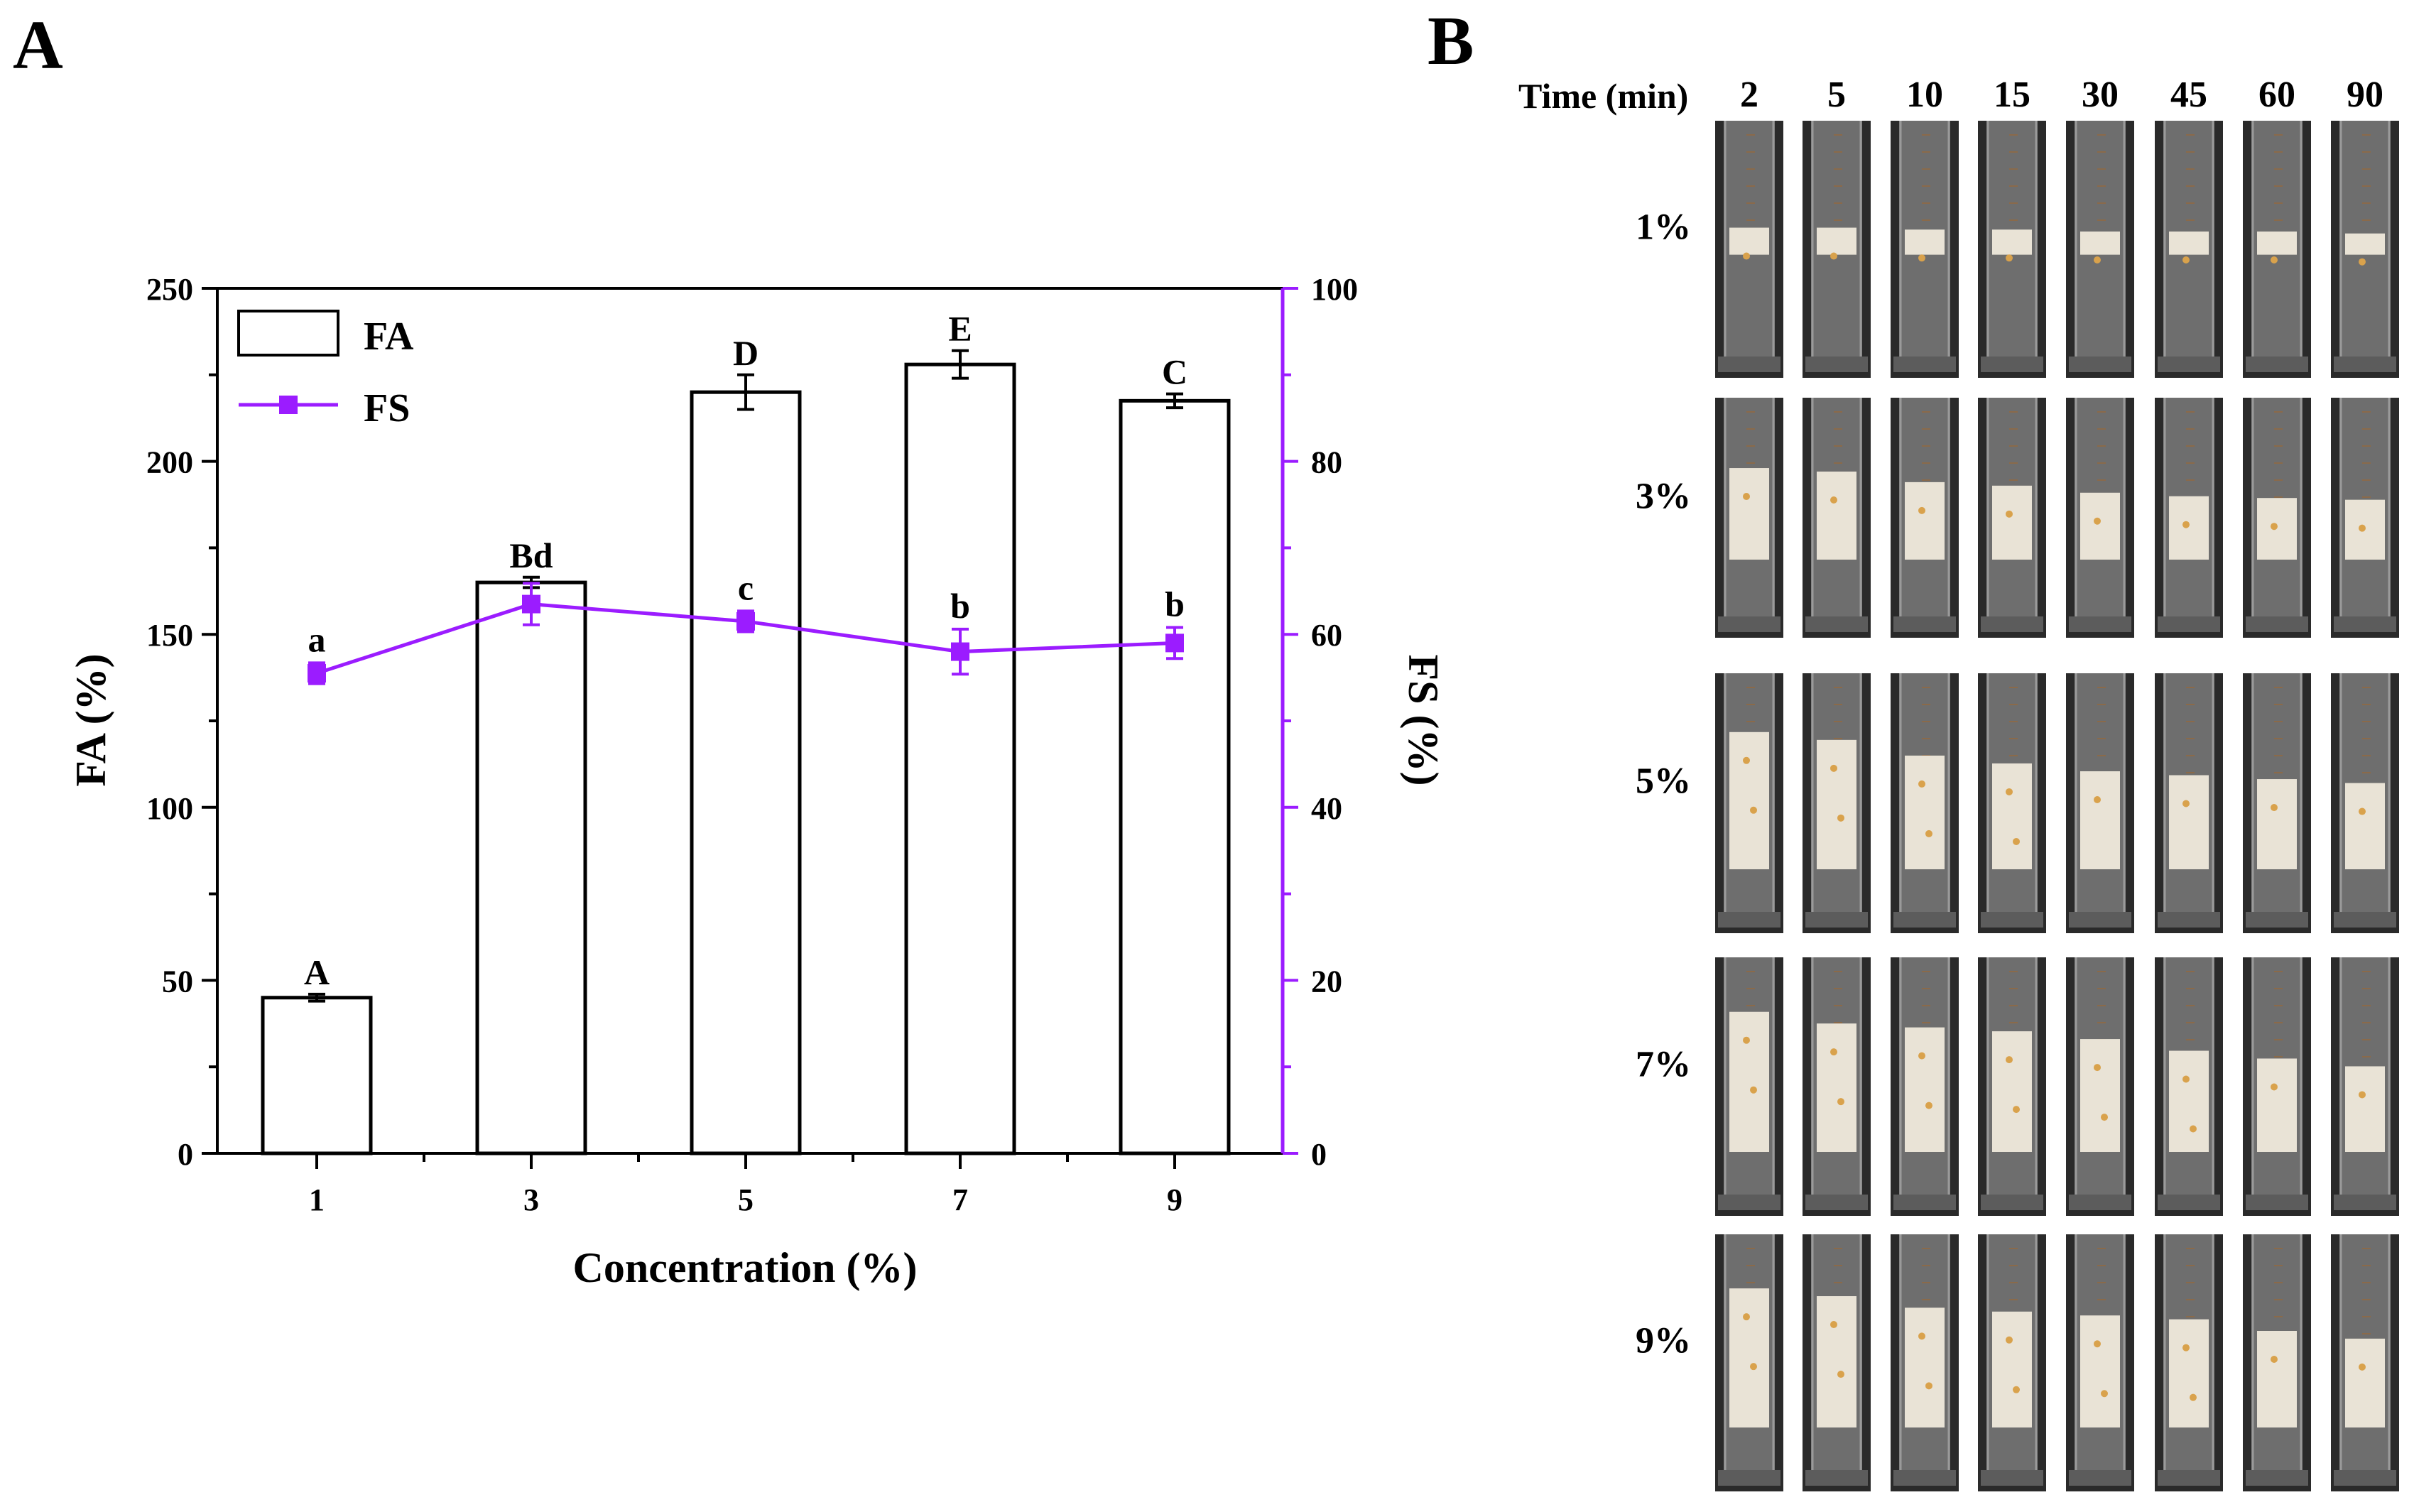 This screenshot has height=1512, width=2414. What do you see at coordinates (169, 808) in the screenshot?
I see `y-tick-label: 100` at bounding box center [169, 808].